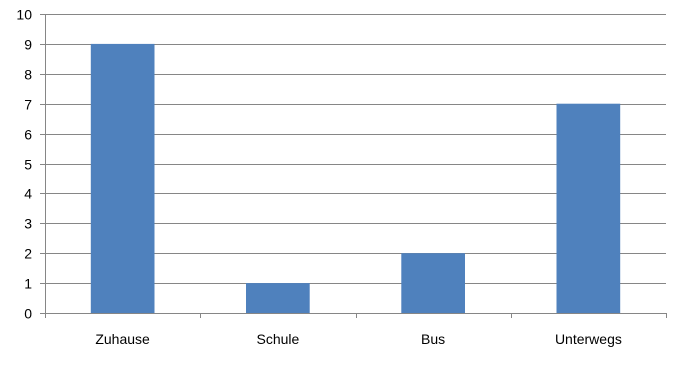  What do you see at coordinates (278, 298) in the screenshot?
I see `bar-schule` at bounding box center [278, 298].